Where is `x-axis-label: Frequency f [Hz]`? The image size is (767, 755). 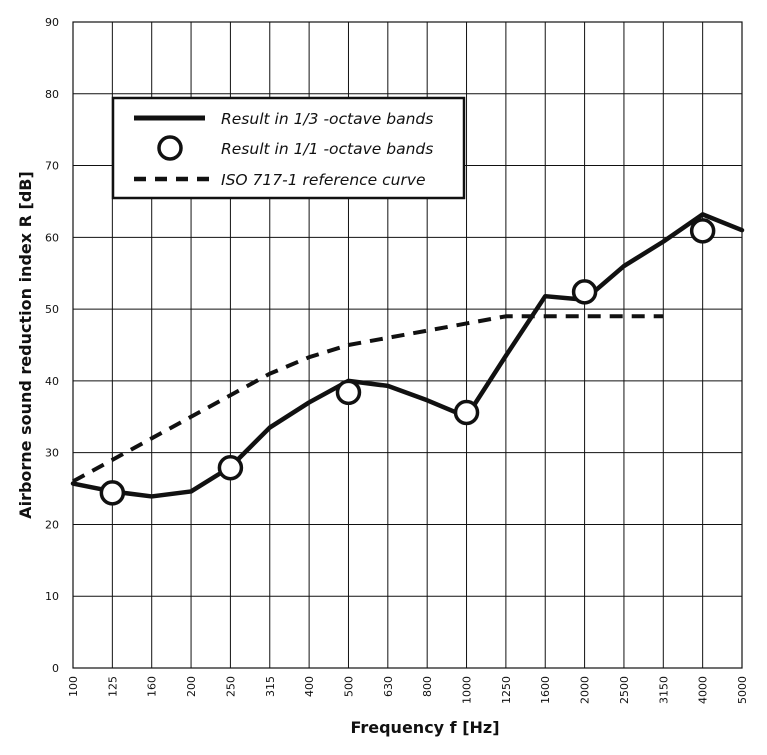 x-axis-label: Frequency f [Hz] is located at coordinates (424, 727).